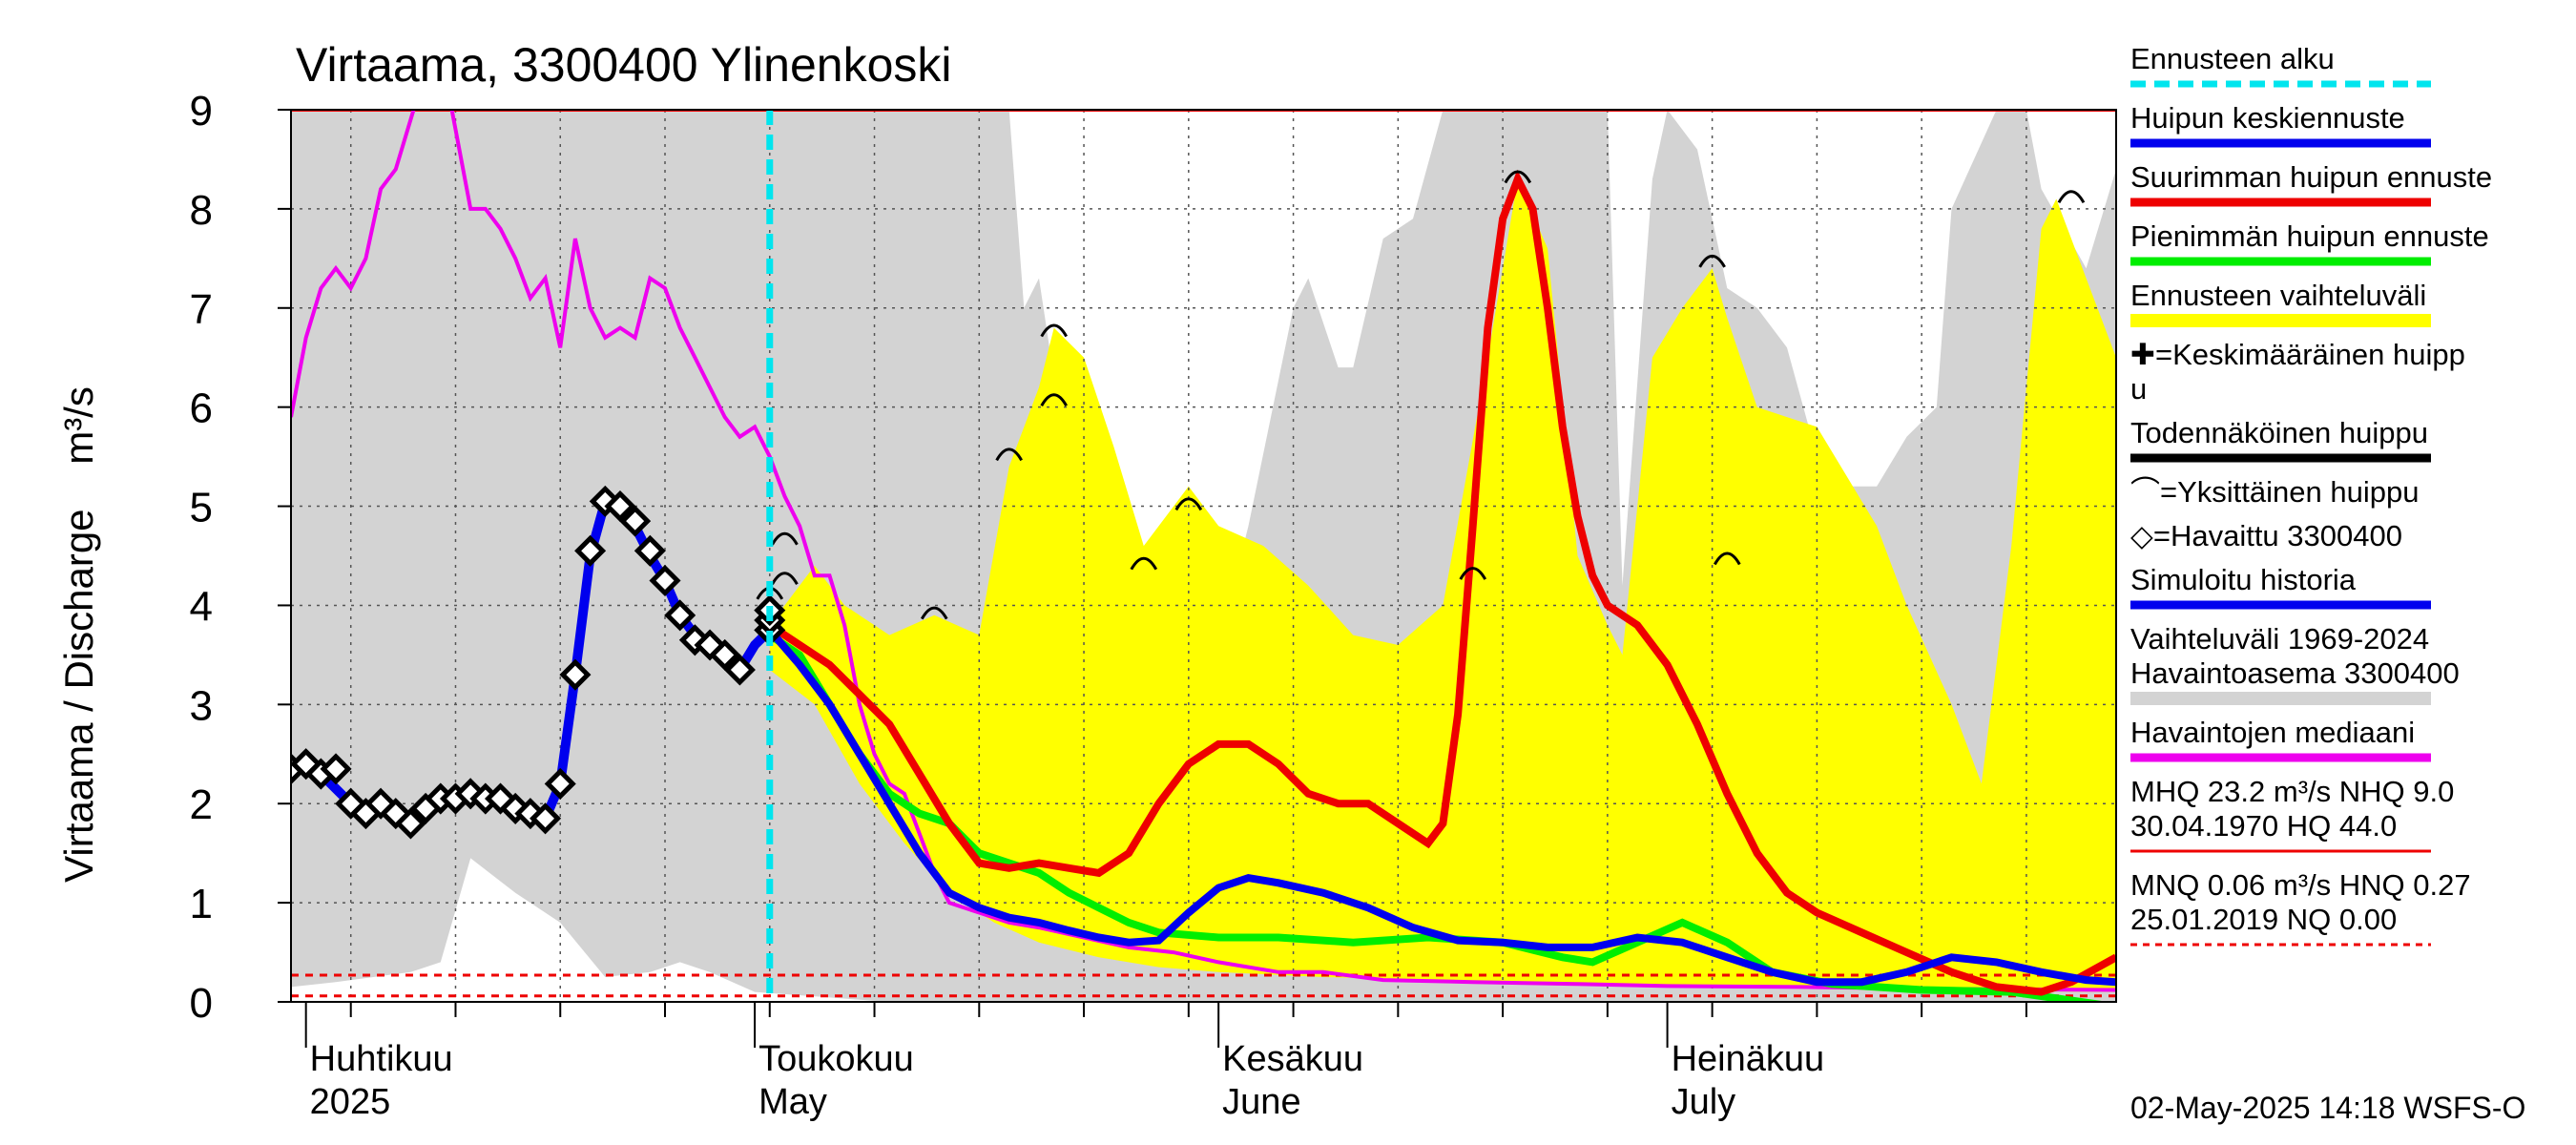  What do you see at coordinates (2274, 492) in the screenshot?
I see `legend-label: ⌒=Yksittäinen huippu` at bounding box center [2274, 492].